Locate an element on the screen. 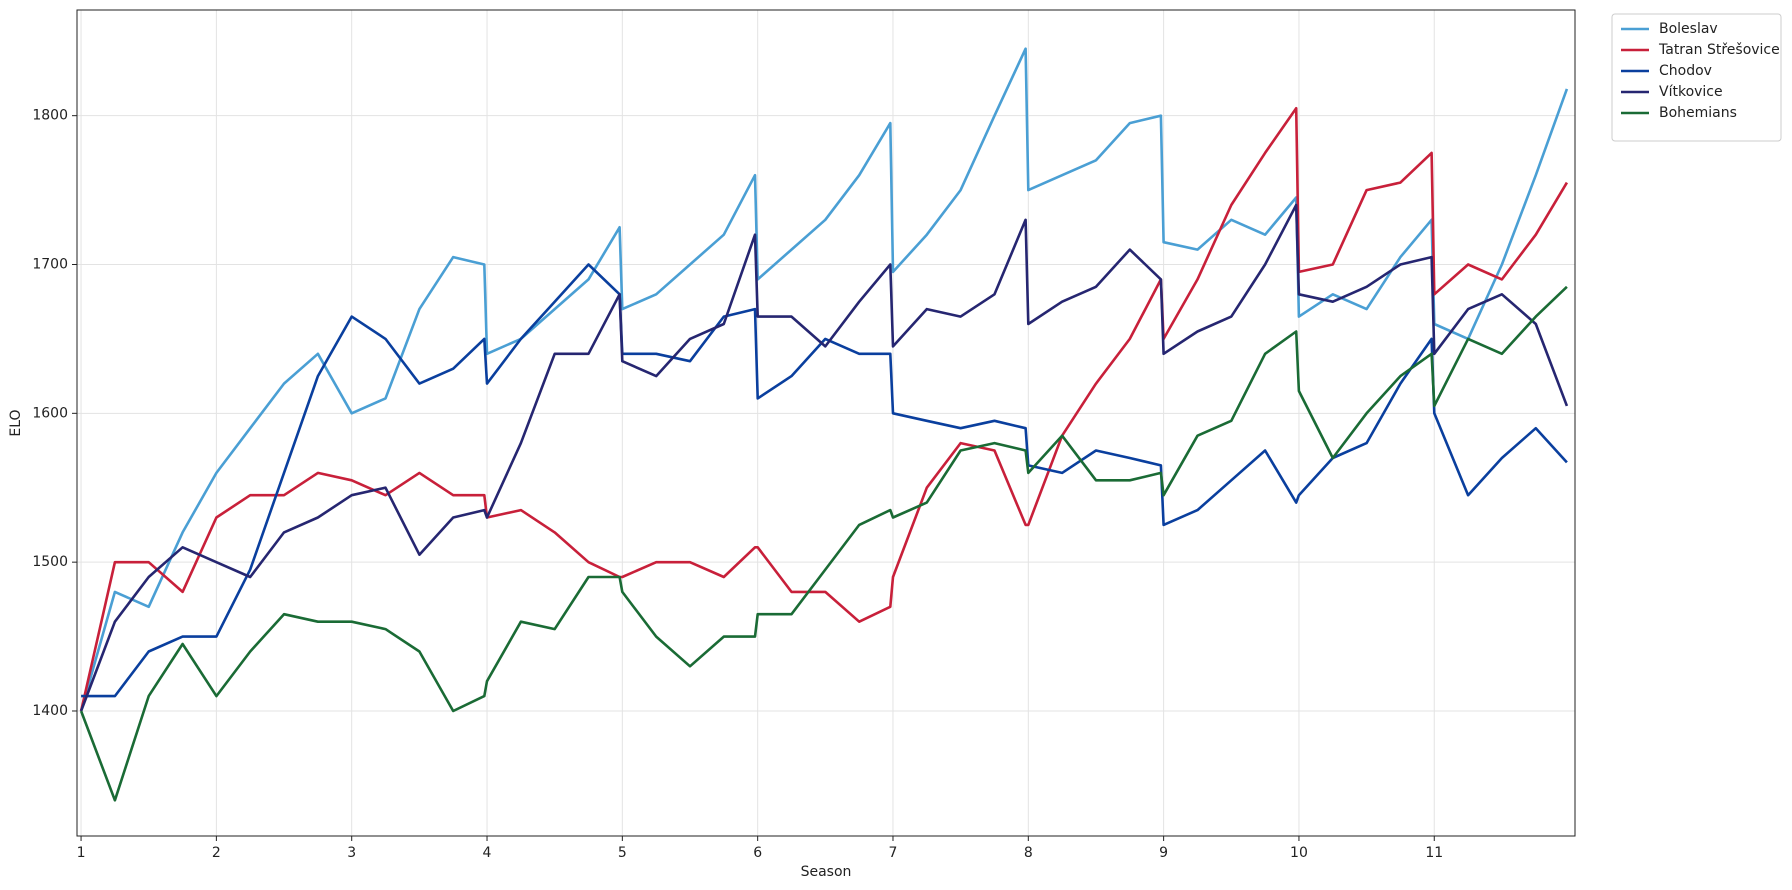  y-tick-label: 1600 is located at coordinates (50, 413).